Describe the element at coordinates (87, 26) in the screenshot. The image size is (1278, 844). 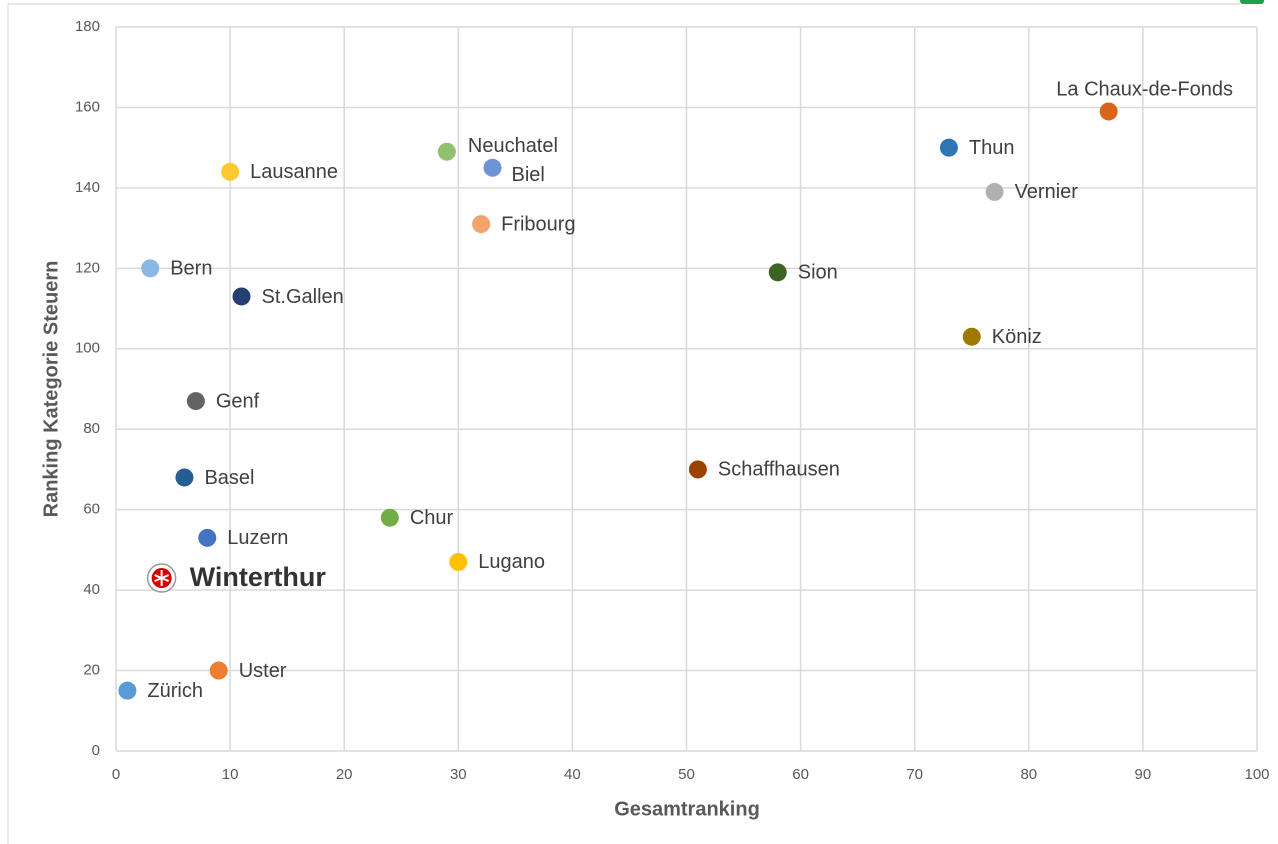
I see `y-tick-label: 180` at that location.